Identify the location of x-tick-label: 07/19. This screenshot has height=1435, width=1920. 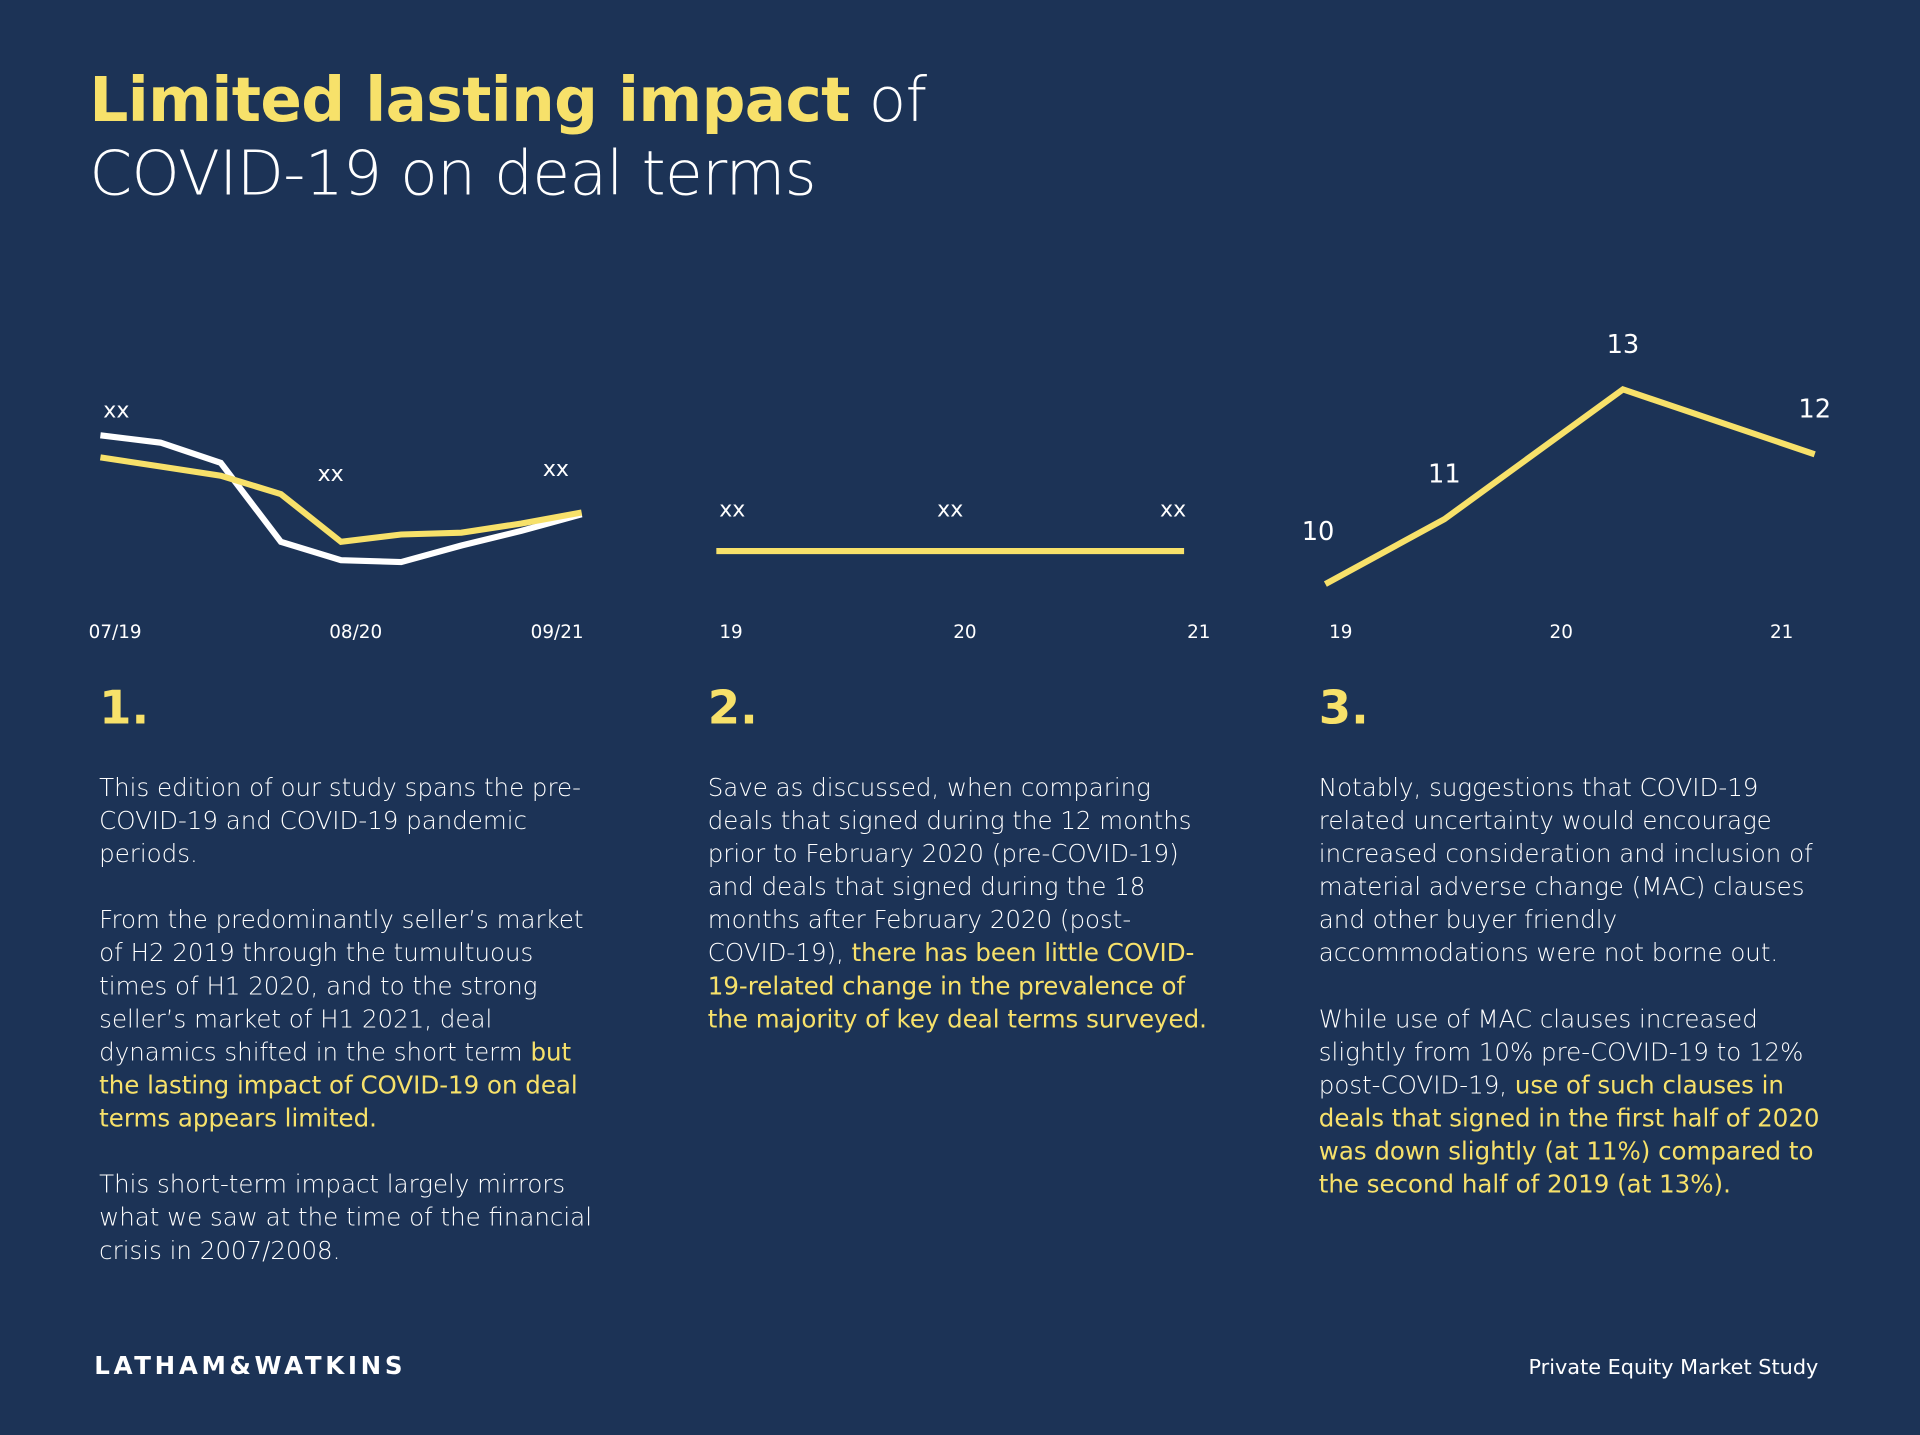
(115, 632).